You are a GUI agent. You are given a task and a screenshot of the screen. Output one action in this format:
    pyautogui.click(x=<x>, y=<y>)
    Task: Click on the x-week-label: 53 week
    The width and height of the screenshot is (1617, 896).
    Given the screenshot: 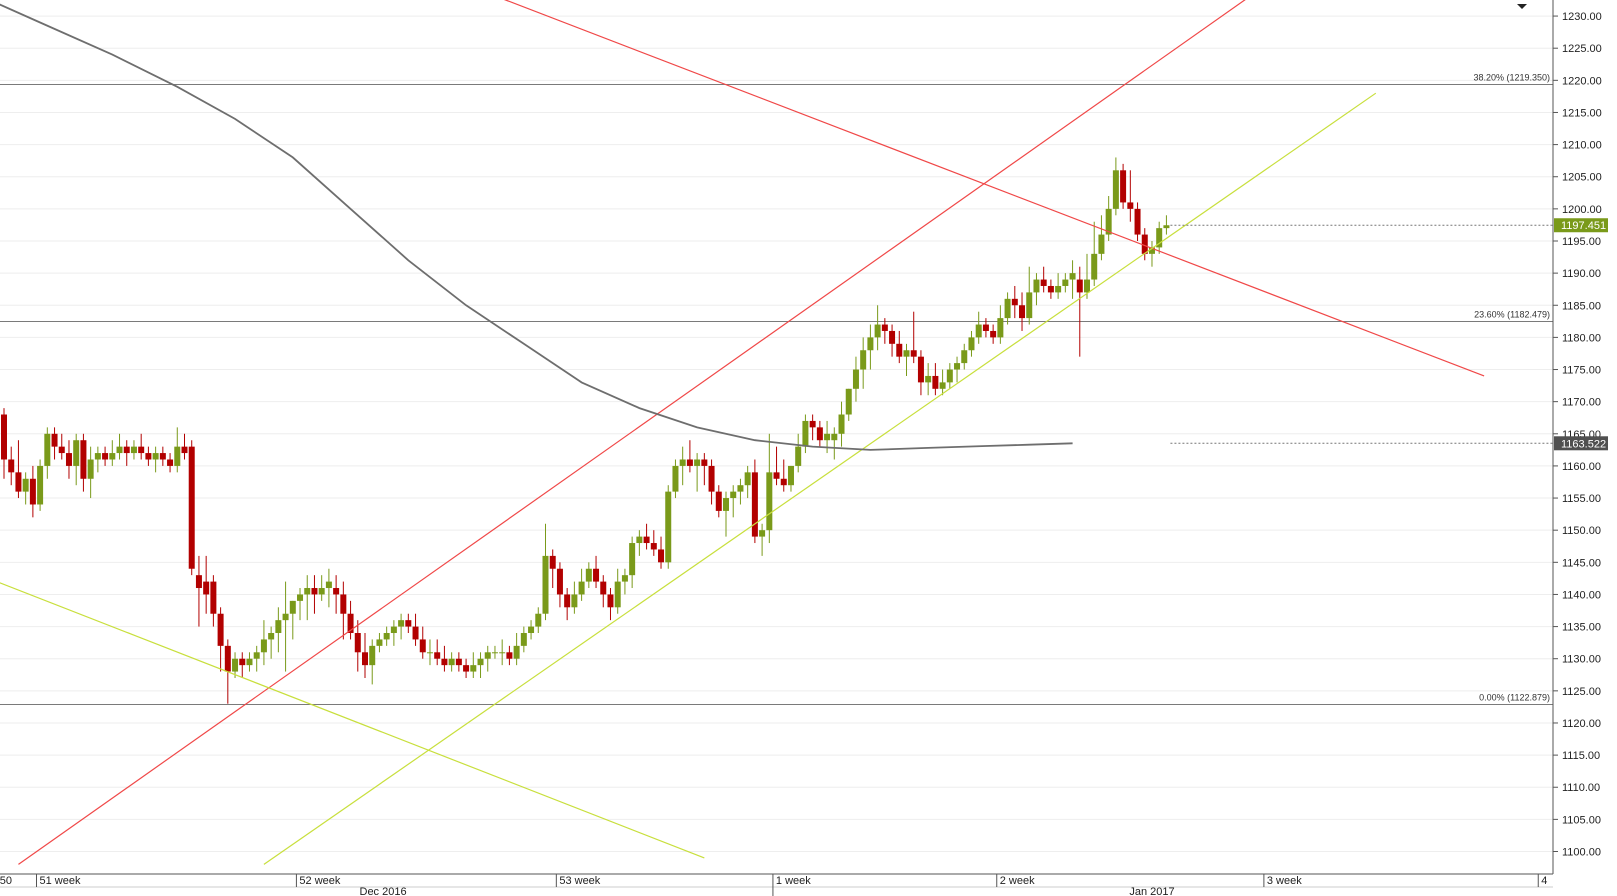 What is the action you would take?
    pyautogui.click(x=579, y=881)
    